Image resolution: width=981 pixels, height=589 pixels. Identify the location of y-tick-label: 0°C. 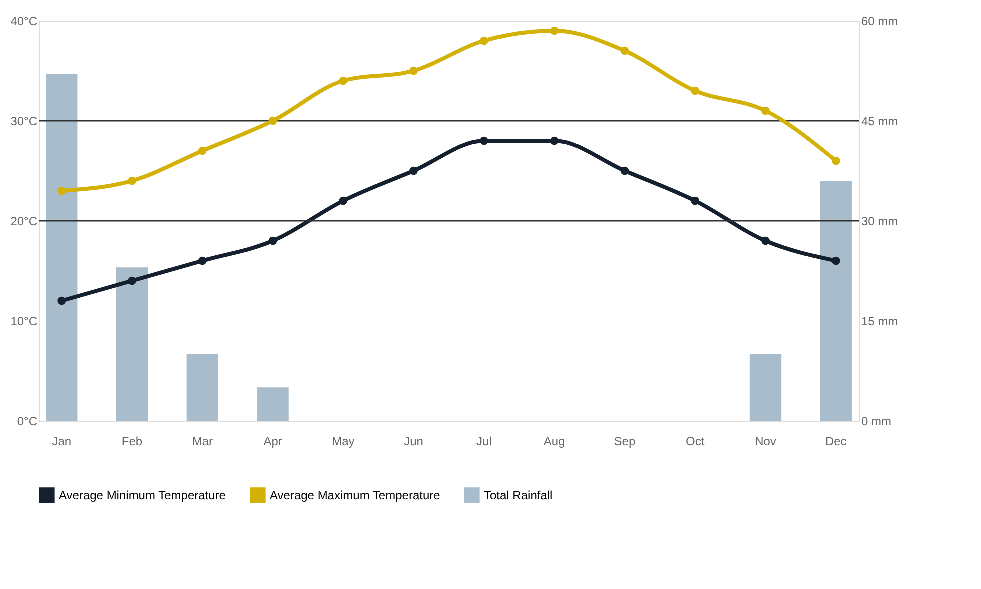
(27, 421).